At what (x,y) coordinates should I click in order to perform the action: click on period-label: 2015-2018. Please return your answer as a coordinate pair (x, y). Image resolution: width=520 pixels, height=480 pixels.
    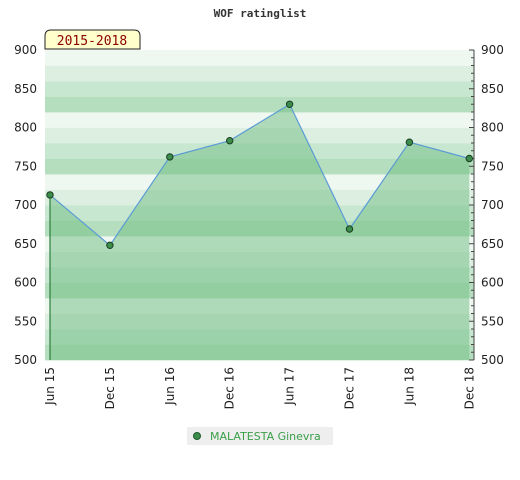
    Looking at the image, I should click on (92, 41).